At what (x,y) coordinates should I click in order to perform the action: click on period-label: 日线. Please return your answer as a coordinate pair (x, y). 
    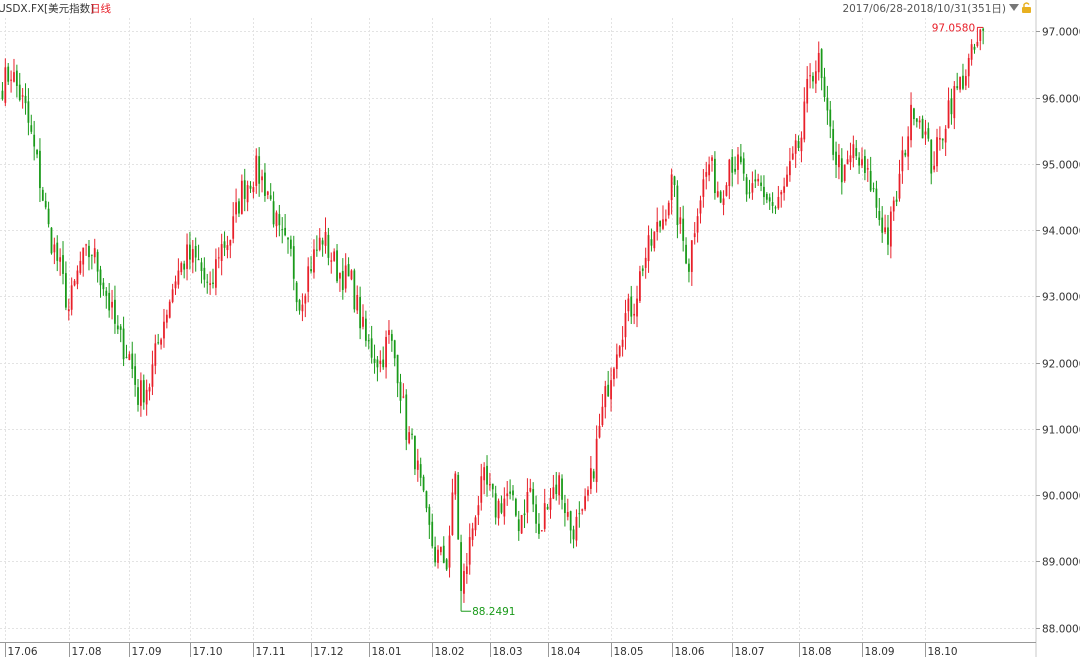
    Looking at the image, I should click on (100, 8).